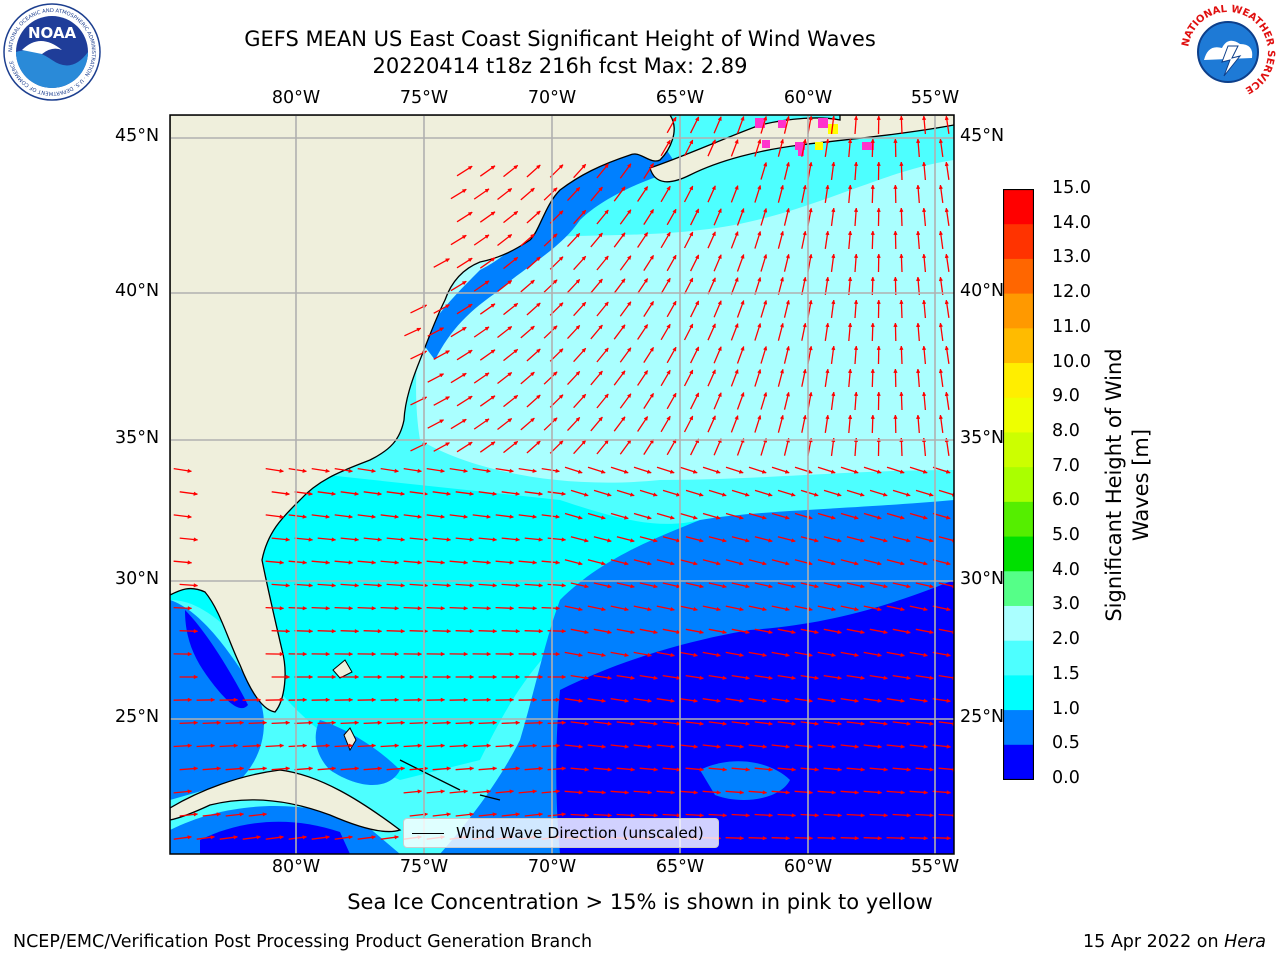 The height and width of the screenshot is (960, 1280). Describe the element at coordinates (1245, 942) in the screenshot. I see `footer-host: Hera` at that location.